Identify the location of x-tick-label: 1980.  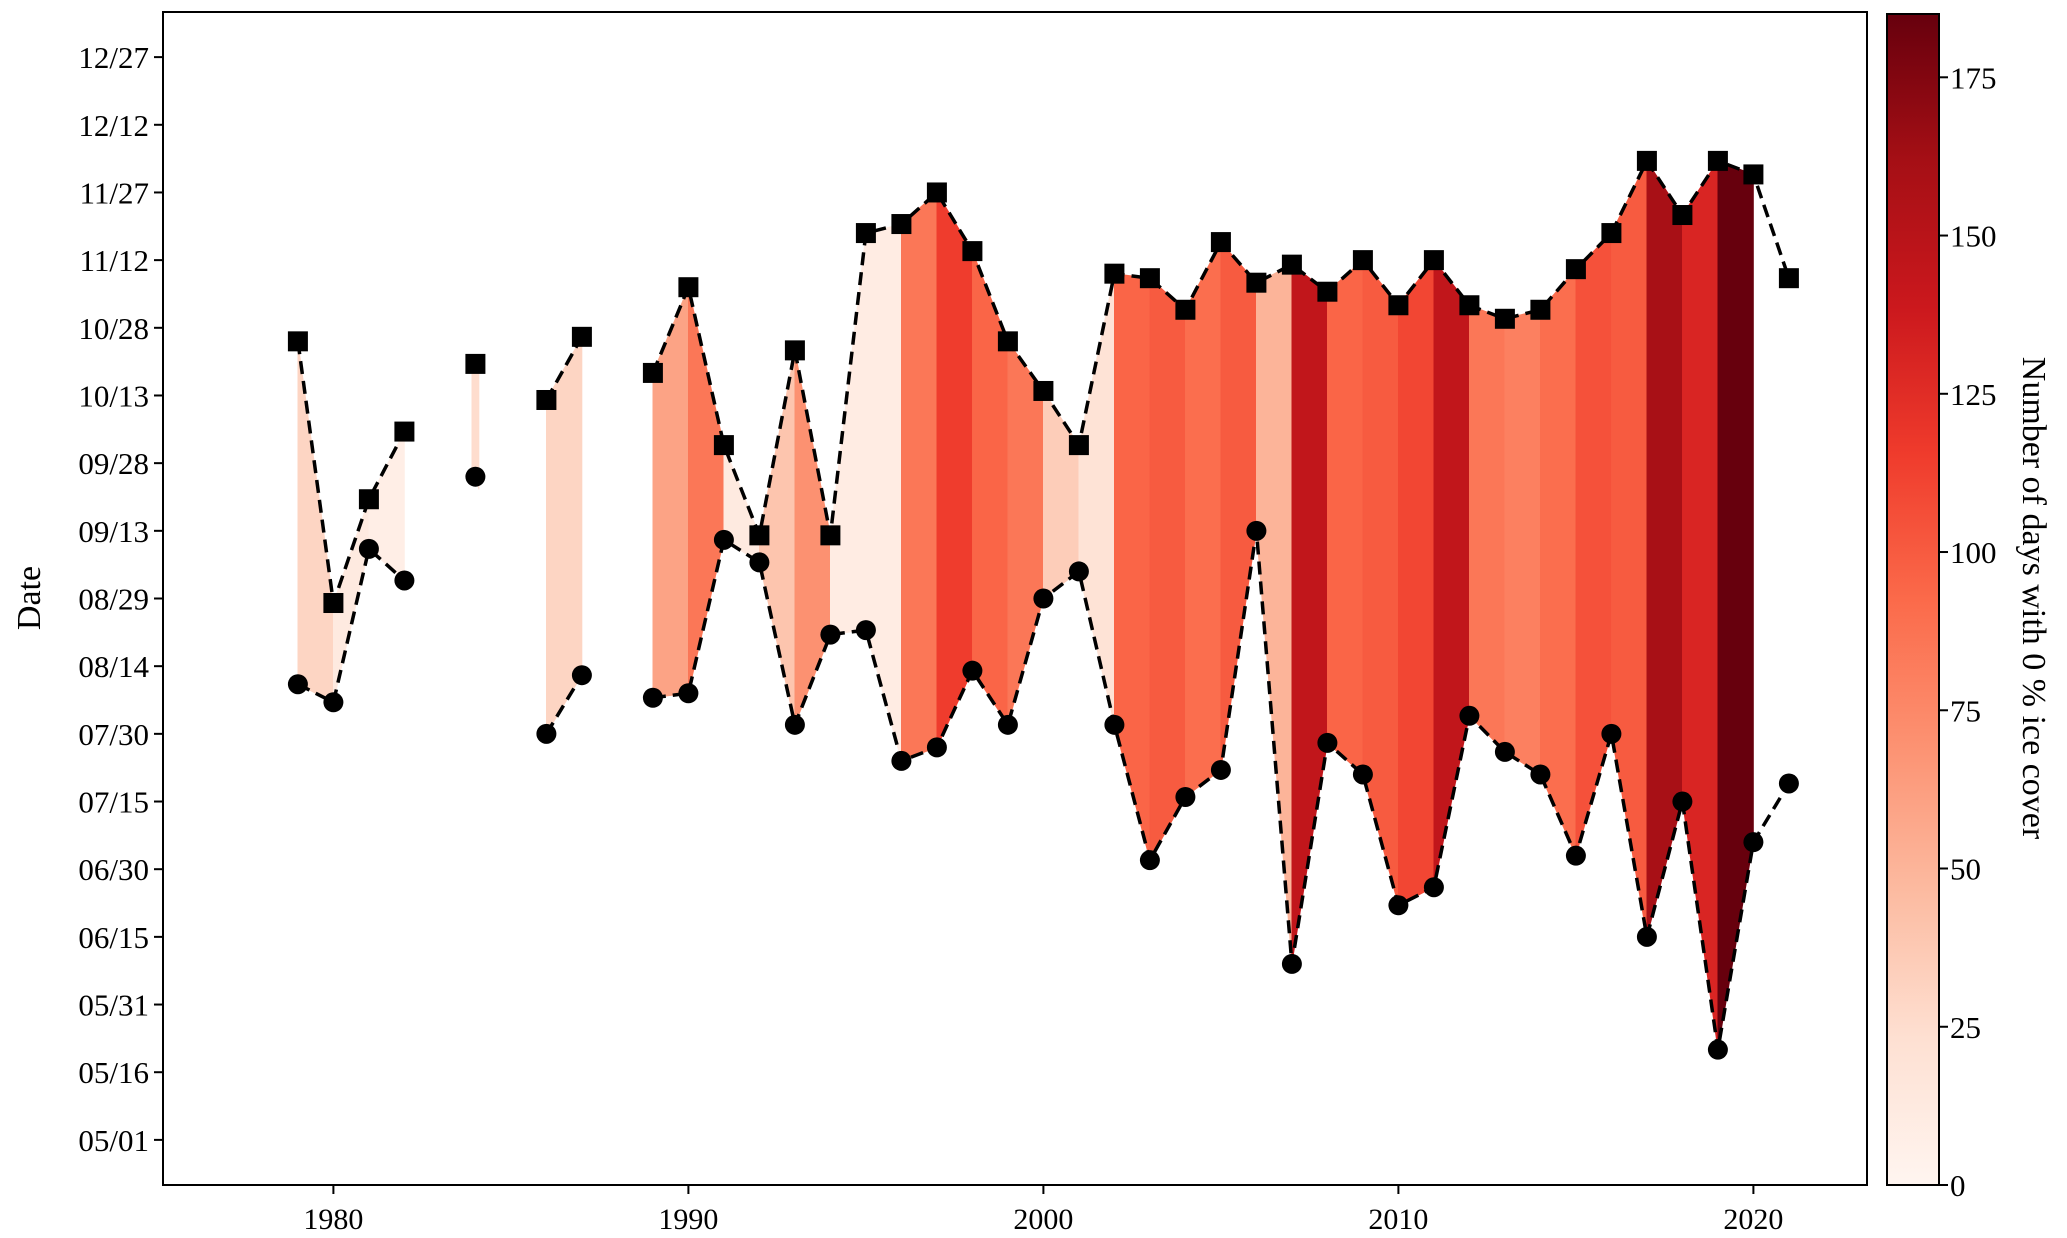
(333, 1219).